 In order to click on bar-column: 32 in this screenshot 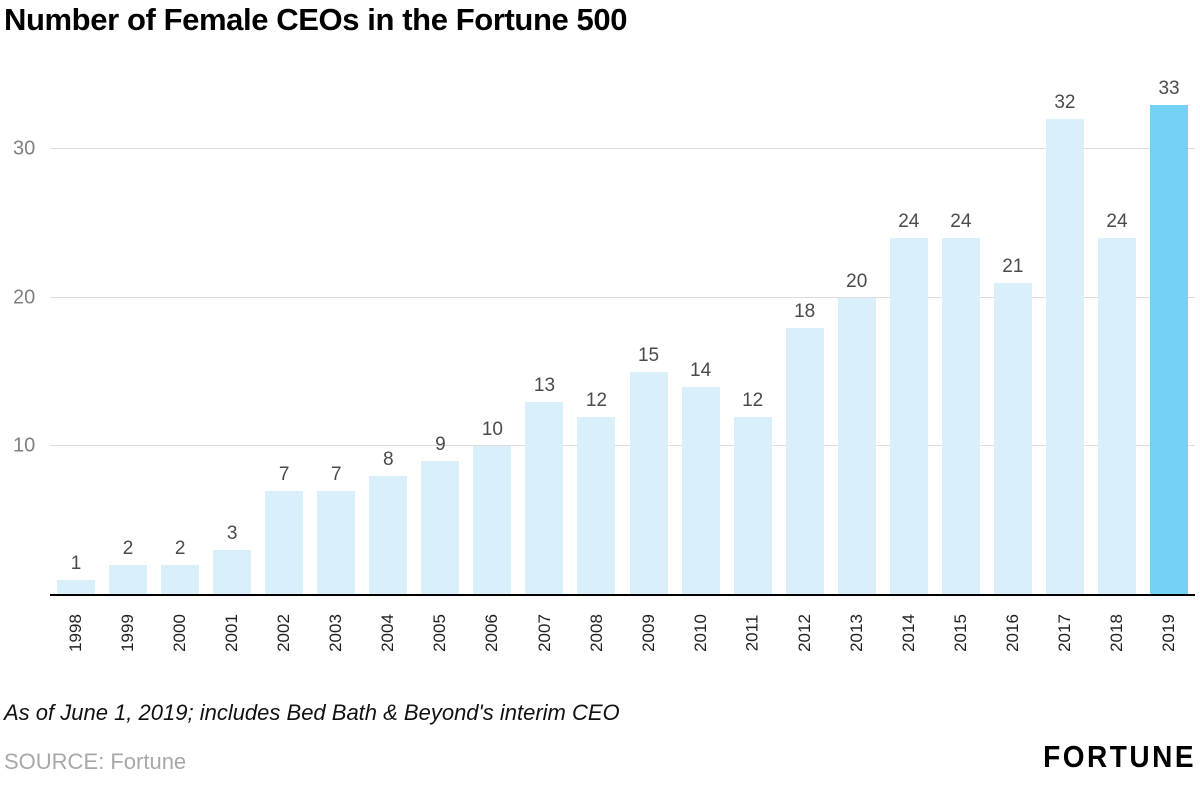, I will do `click(1065, 327)`.